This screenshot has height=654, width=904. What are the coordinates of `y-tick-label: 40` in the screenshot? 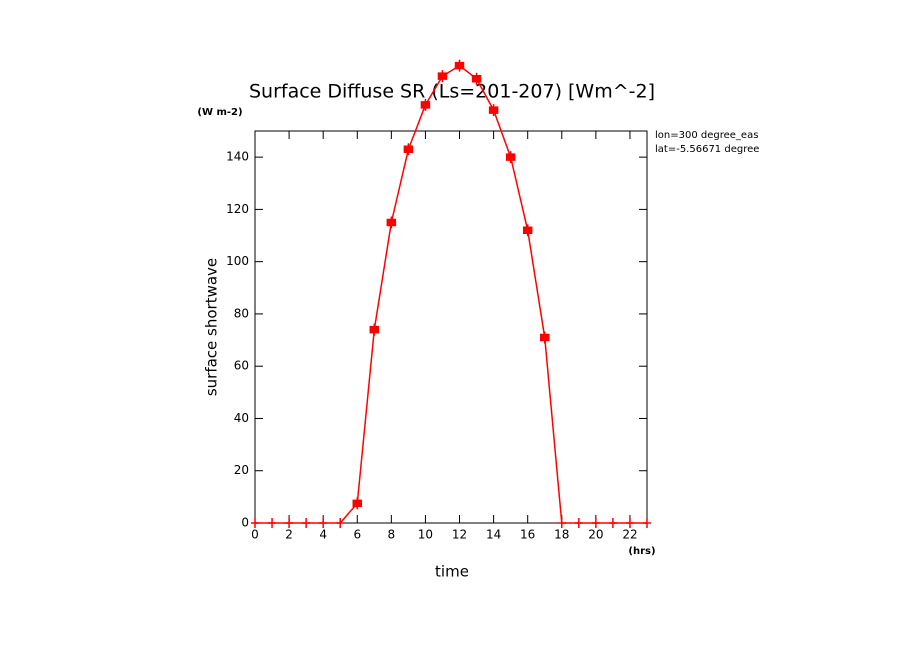 It's located at (241, 418).